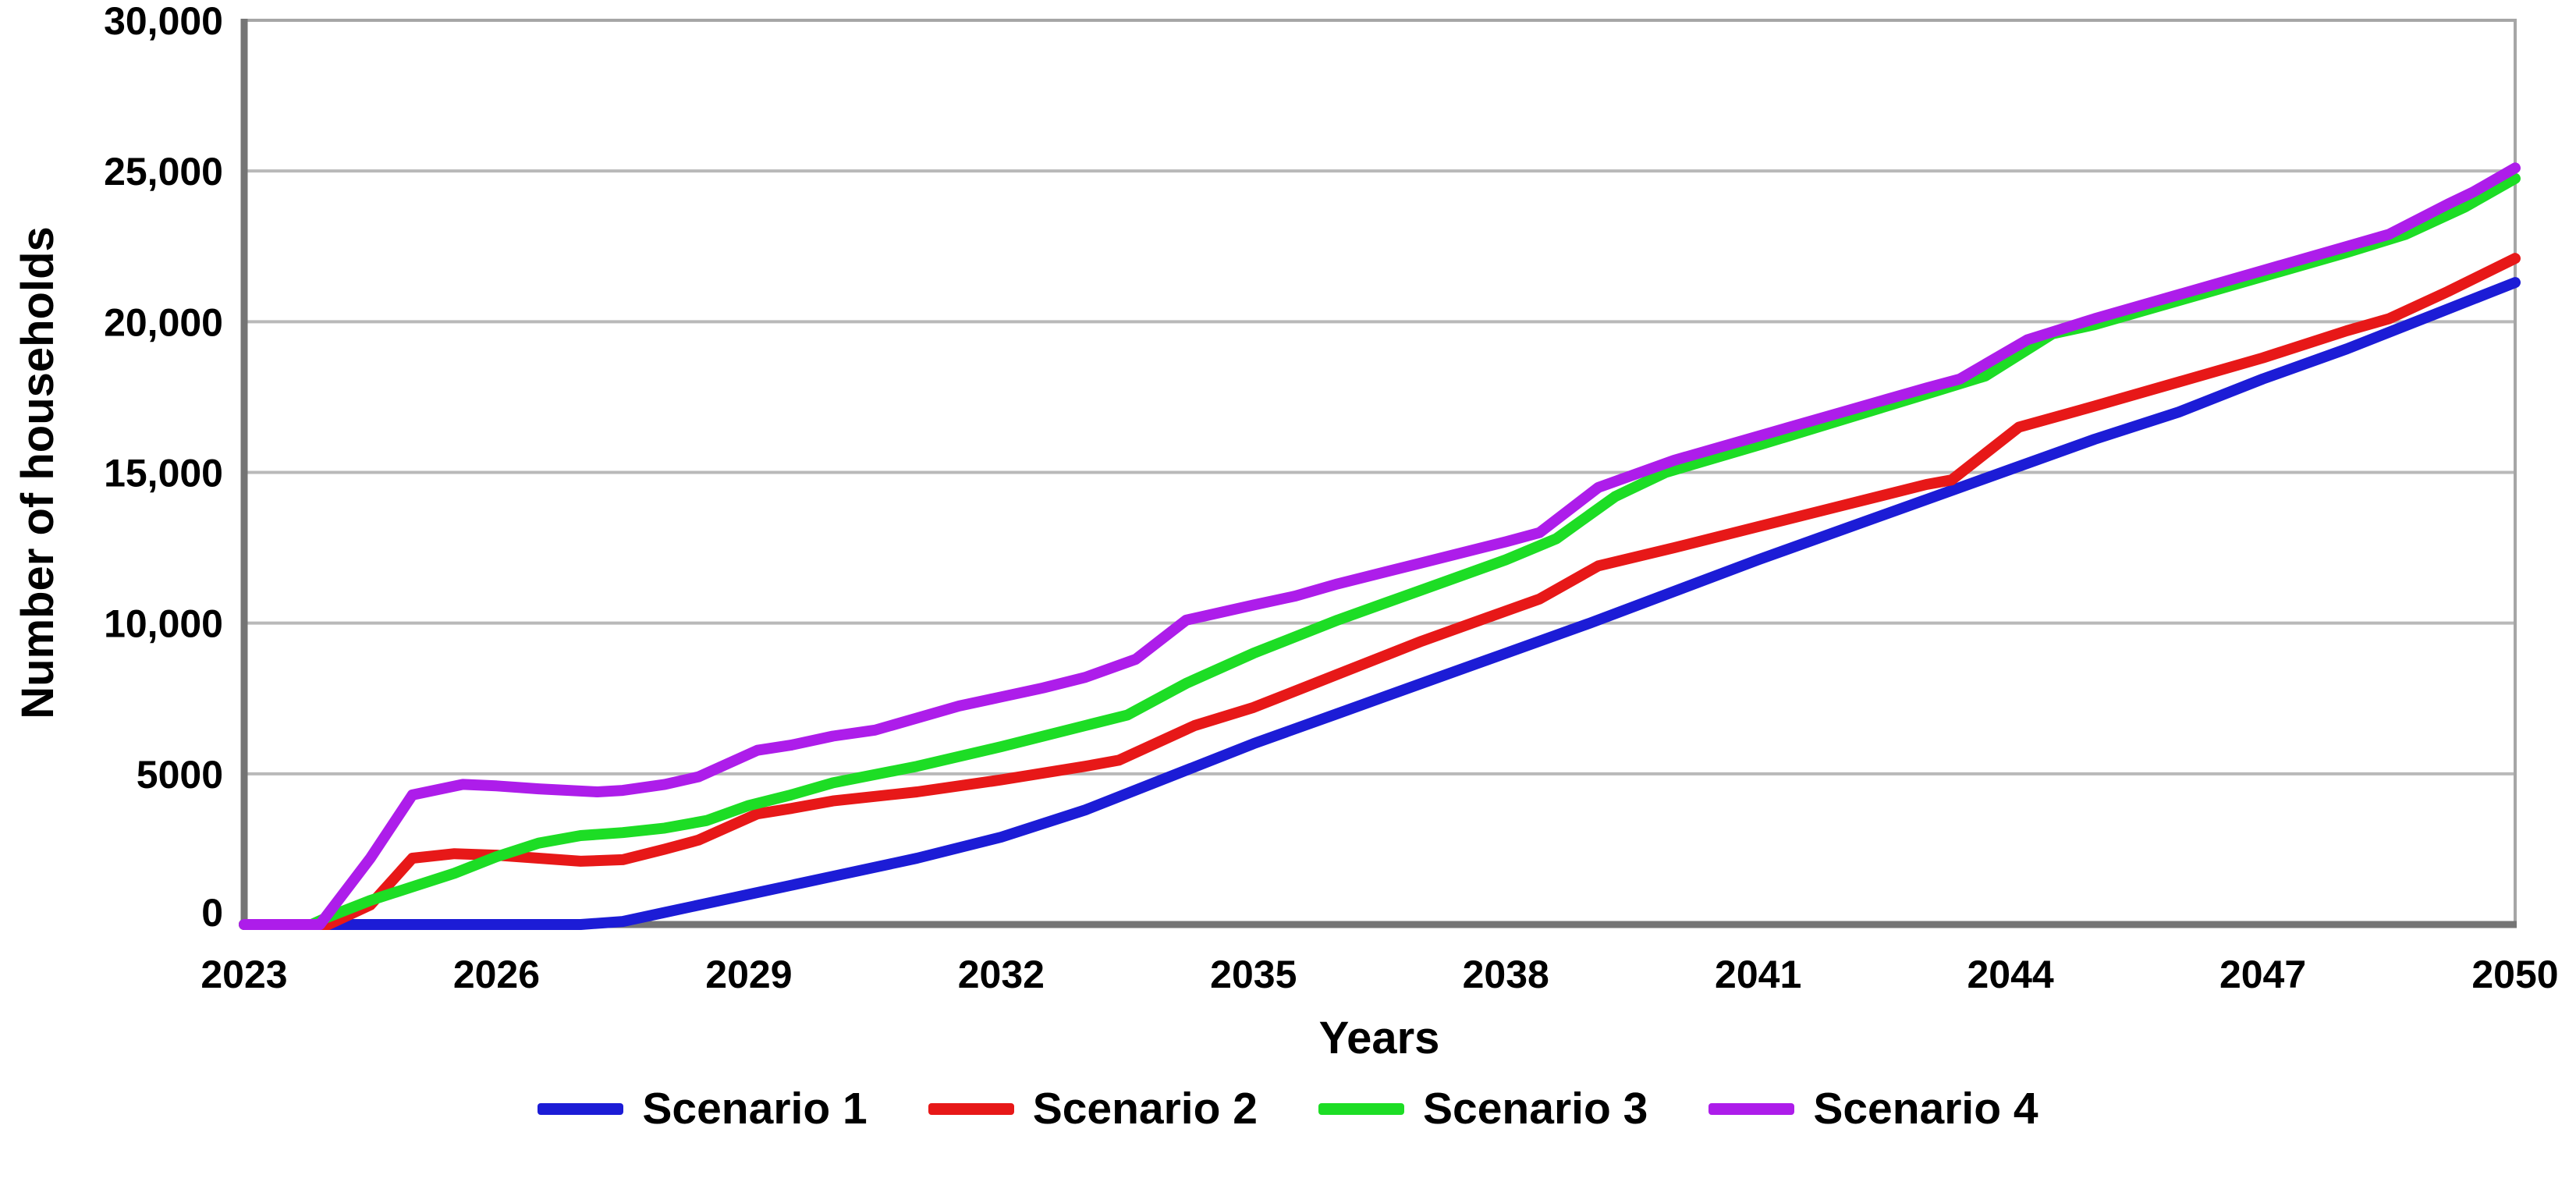 Image resolution: width=2576 pixels, height=1189 pixels. I want to click on x-tick-label-2038: 2038, so click(1506, 975).